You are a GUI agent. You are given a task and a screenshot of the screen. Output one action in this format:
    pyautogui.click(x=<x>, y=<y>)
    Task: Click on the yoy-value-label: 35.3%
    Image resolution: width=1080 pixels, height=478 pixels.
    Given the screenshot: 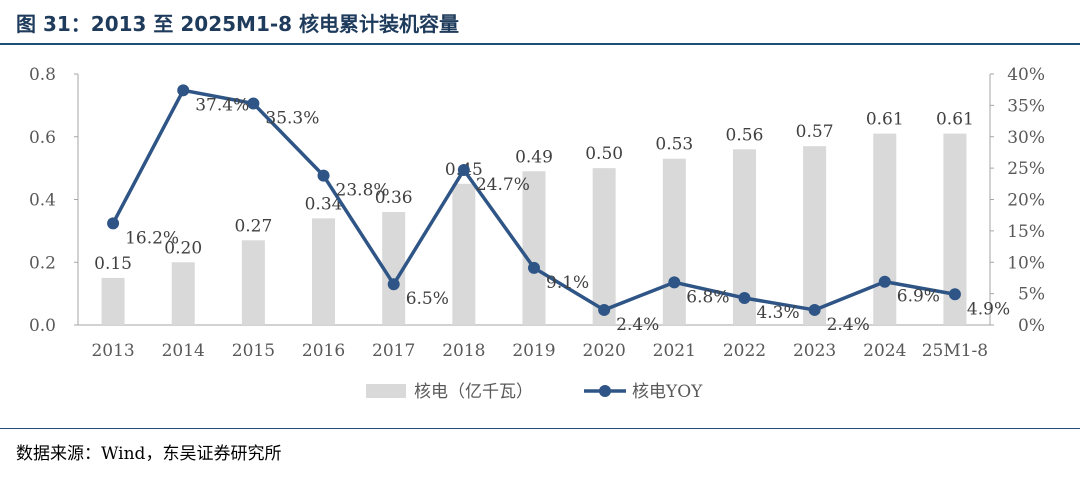 What is the action you would take?
    pyautogui.click(x=292, y=118)
    